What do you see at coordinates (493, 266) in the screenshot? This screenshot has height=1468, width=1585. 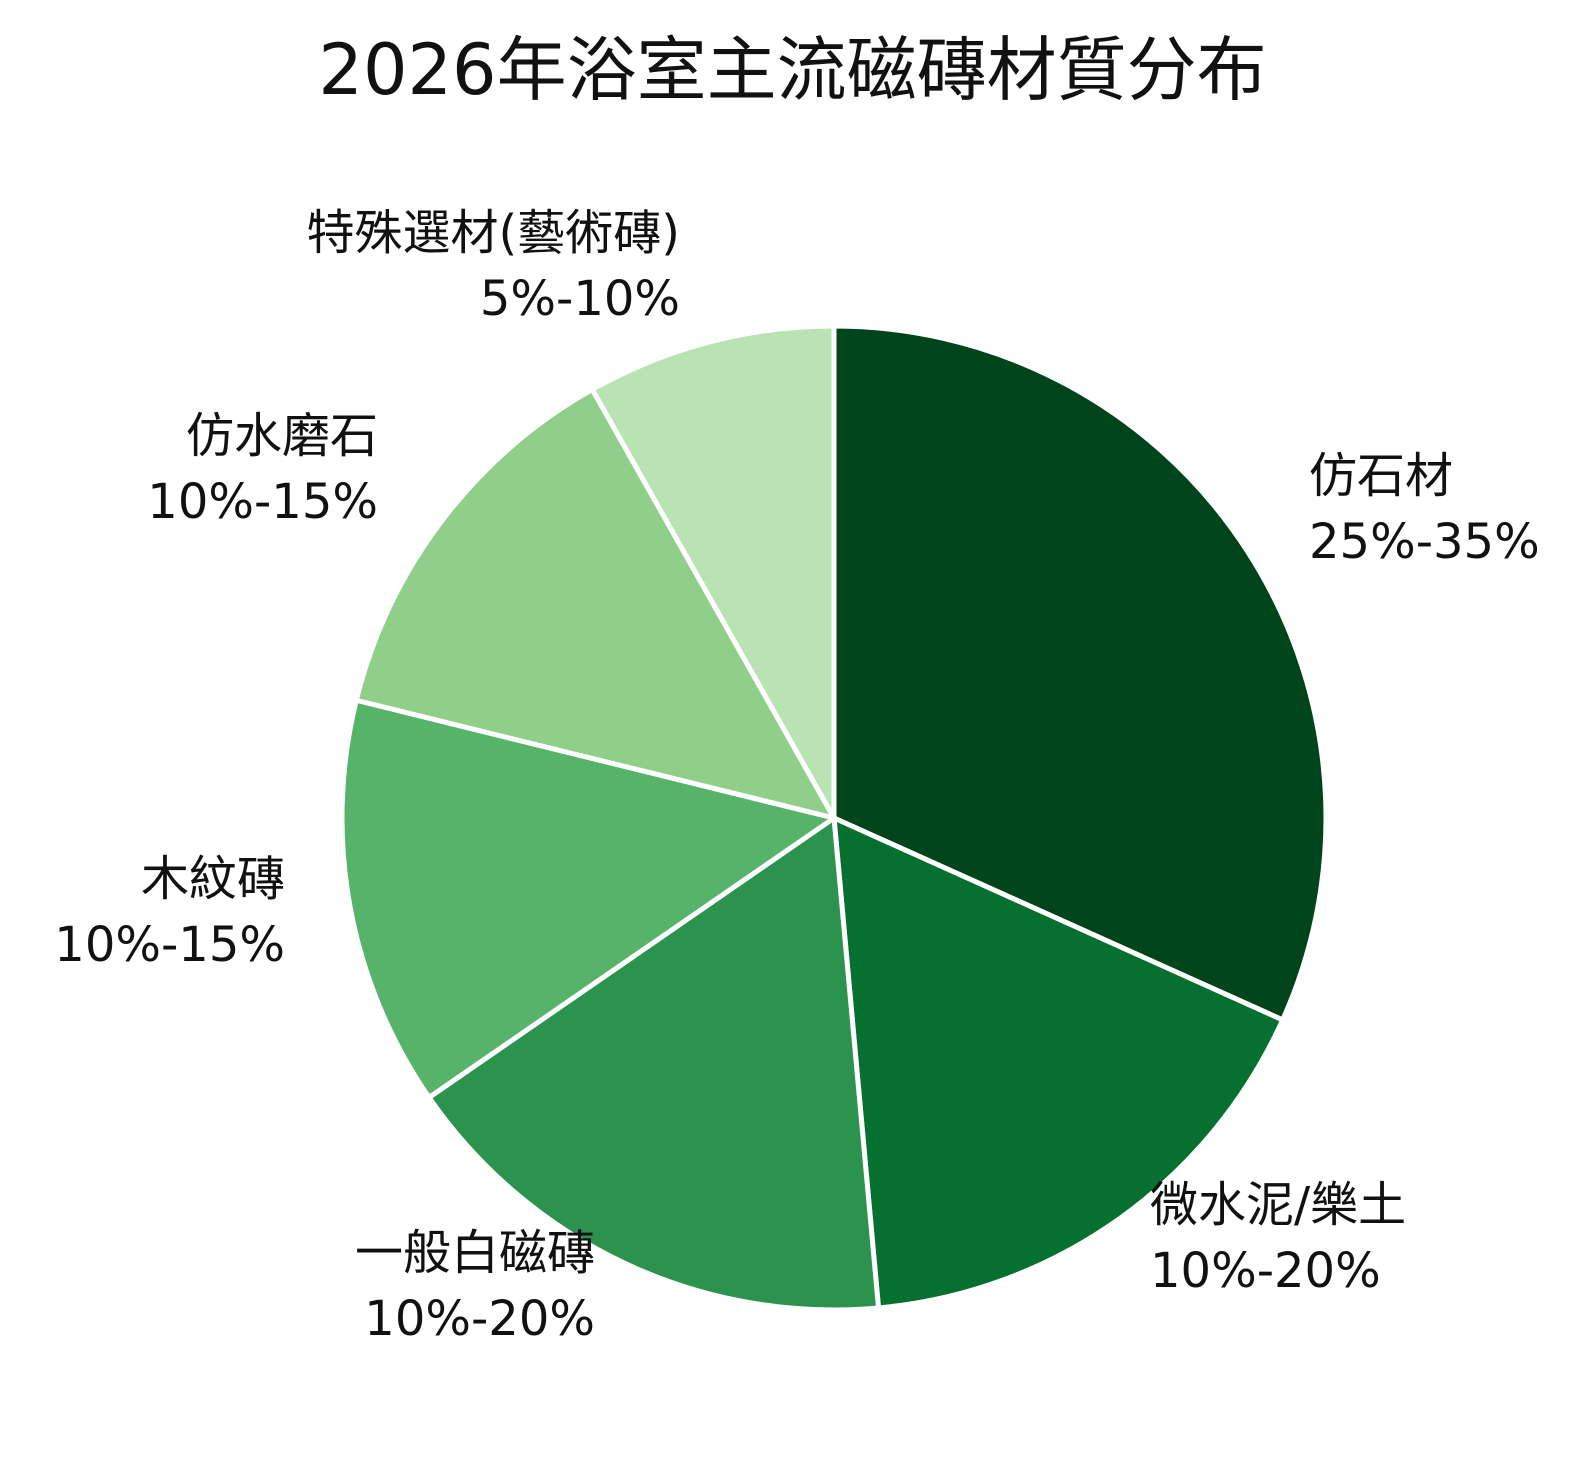 I see `slice-label-special: 特殊選材(藝術磚) 5%-10%` at bounding box center [493, 266].